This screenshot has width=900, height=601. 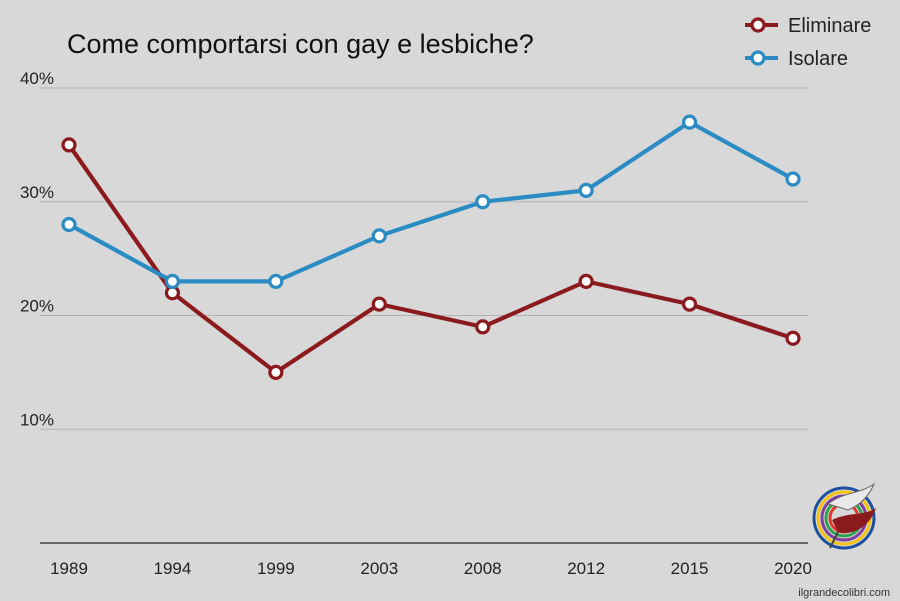 I want to click on y-tick-label: 20%, so click(x=37, y=306).